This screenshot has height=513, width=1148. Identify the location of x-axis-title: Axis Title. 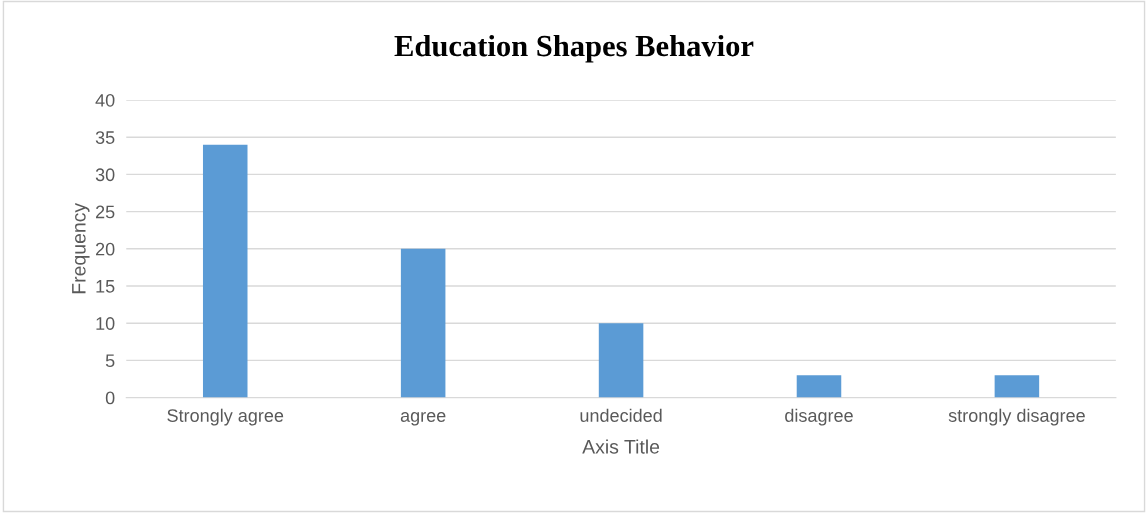
(621, 446).